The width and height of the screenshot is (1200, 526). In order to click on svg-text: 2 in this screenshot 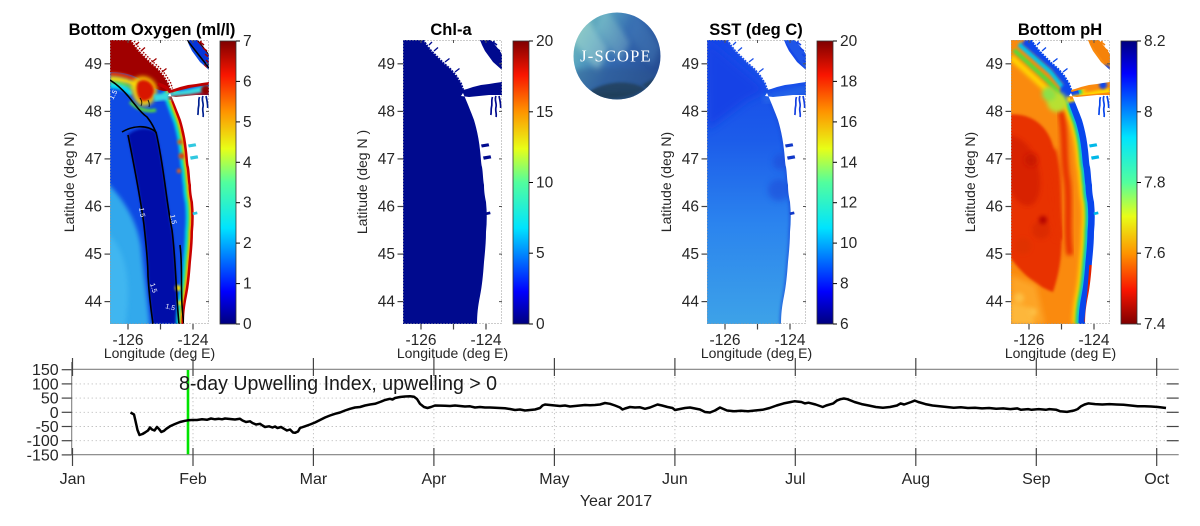, I will do `click(247, 243)`.